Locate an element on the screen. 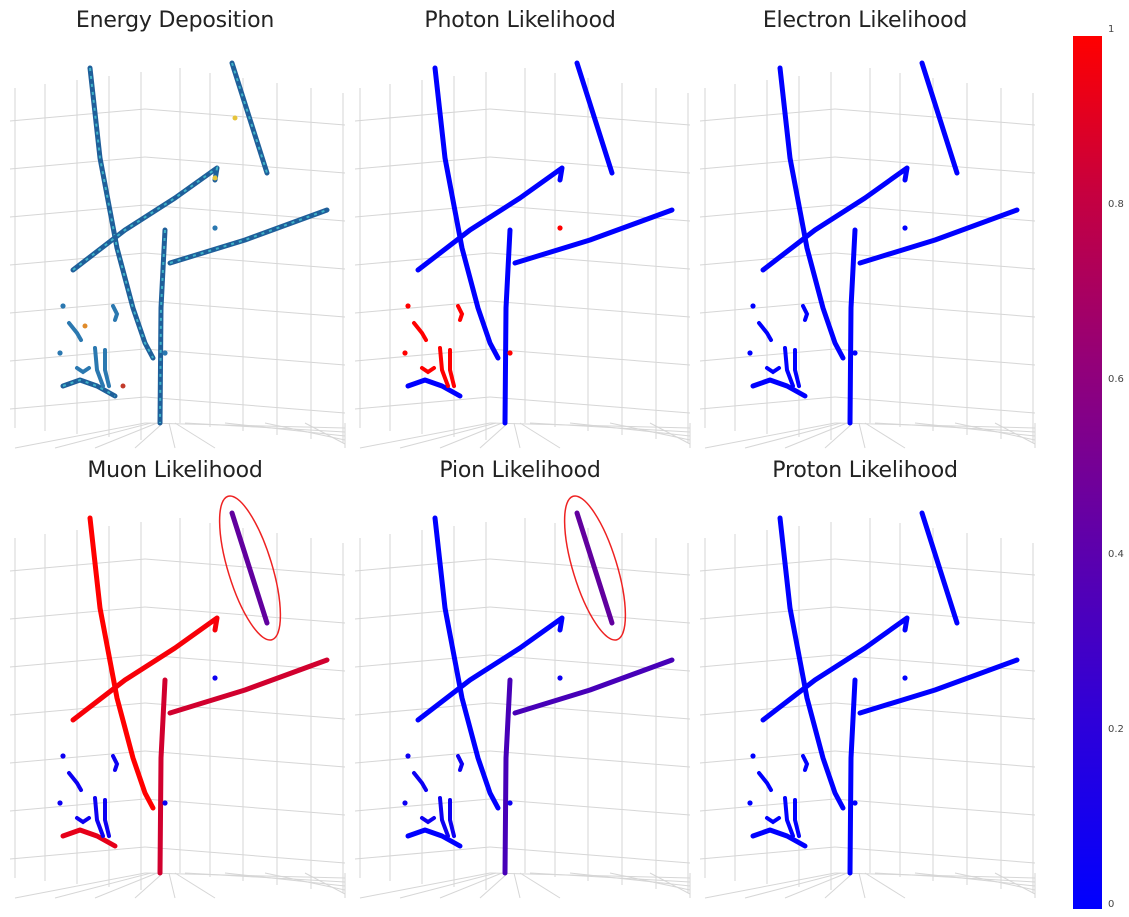  panel-0: Energy Deposition is located at coordinates (175, 230).